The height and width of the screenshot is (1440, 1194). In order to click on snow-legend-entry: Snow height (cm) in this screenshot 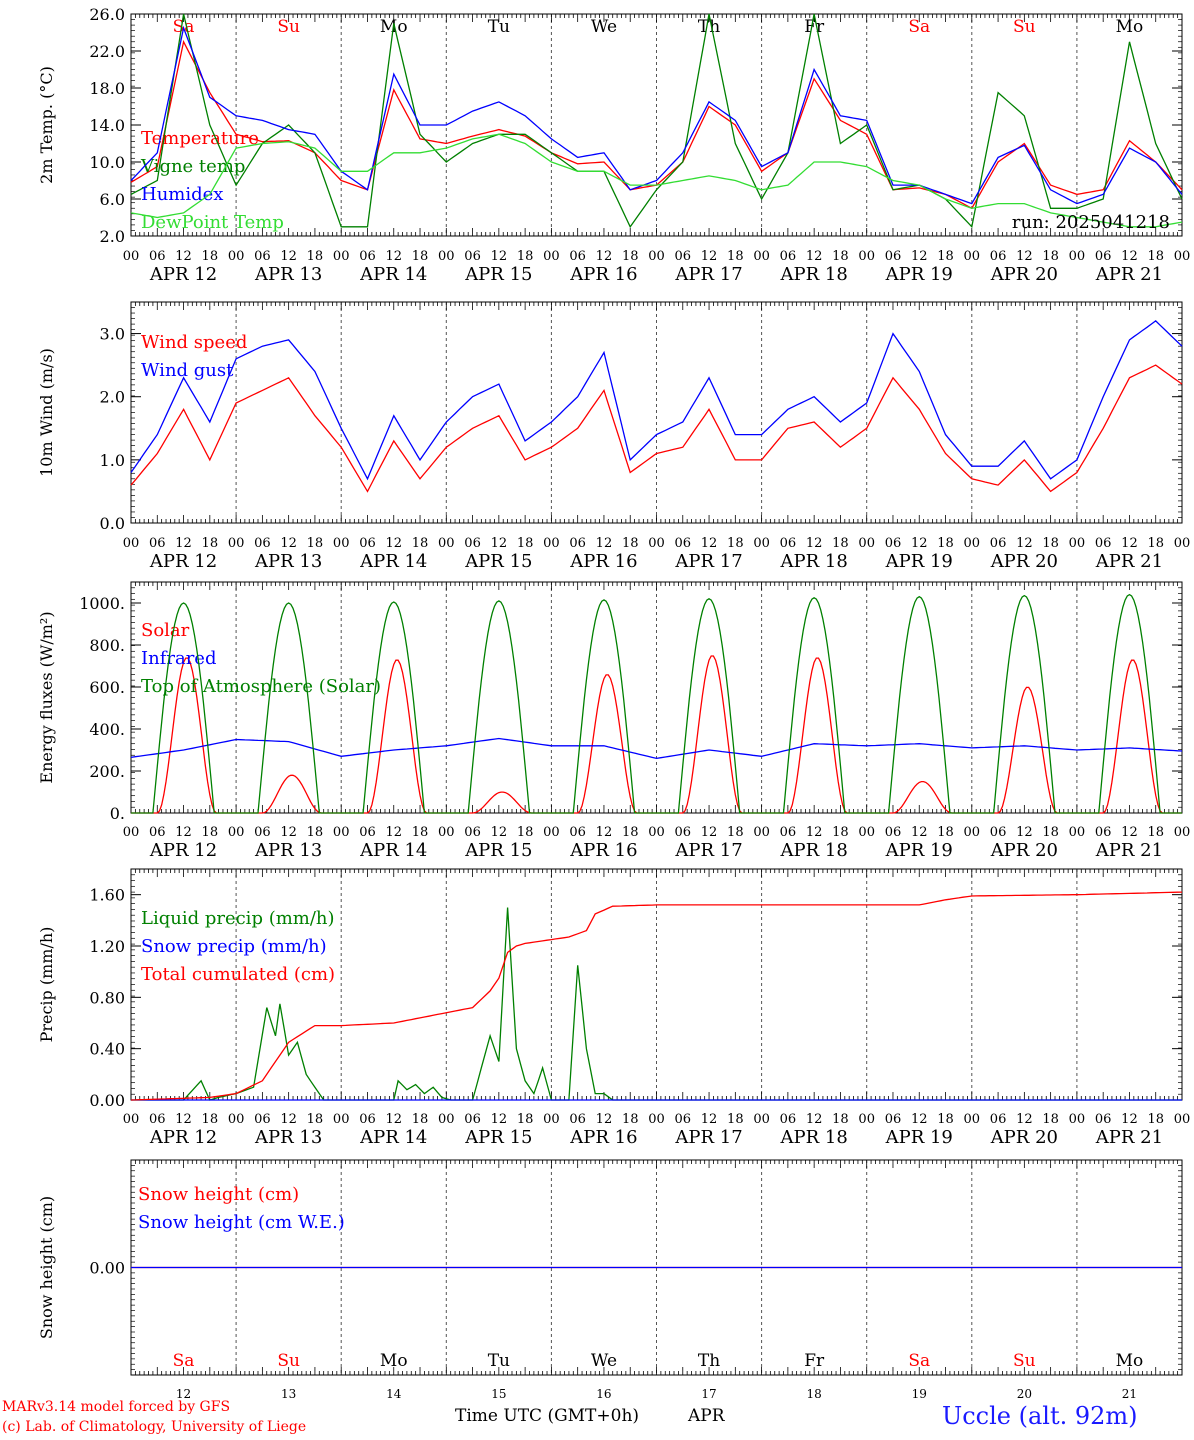, I will do `click(218, 1194)`.